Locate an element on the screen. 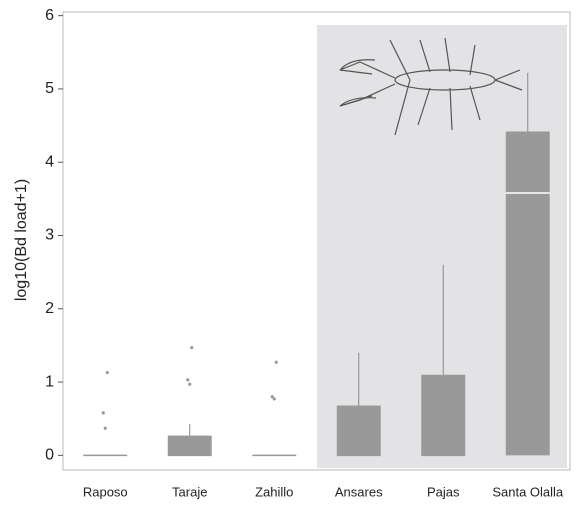 The width and height of the screenshot is (576, 510). y-tick-label: 6 is located at coordinates (49, 15).